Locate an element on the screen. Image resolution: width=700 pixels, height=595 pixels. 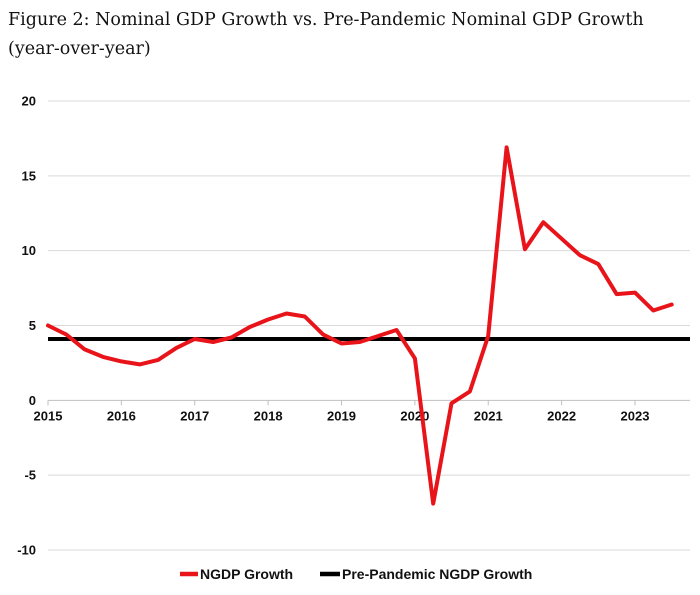
y-tick-label: 15 is located at coordinates (29, 175).